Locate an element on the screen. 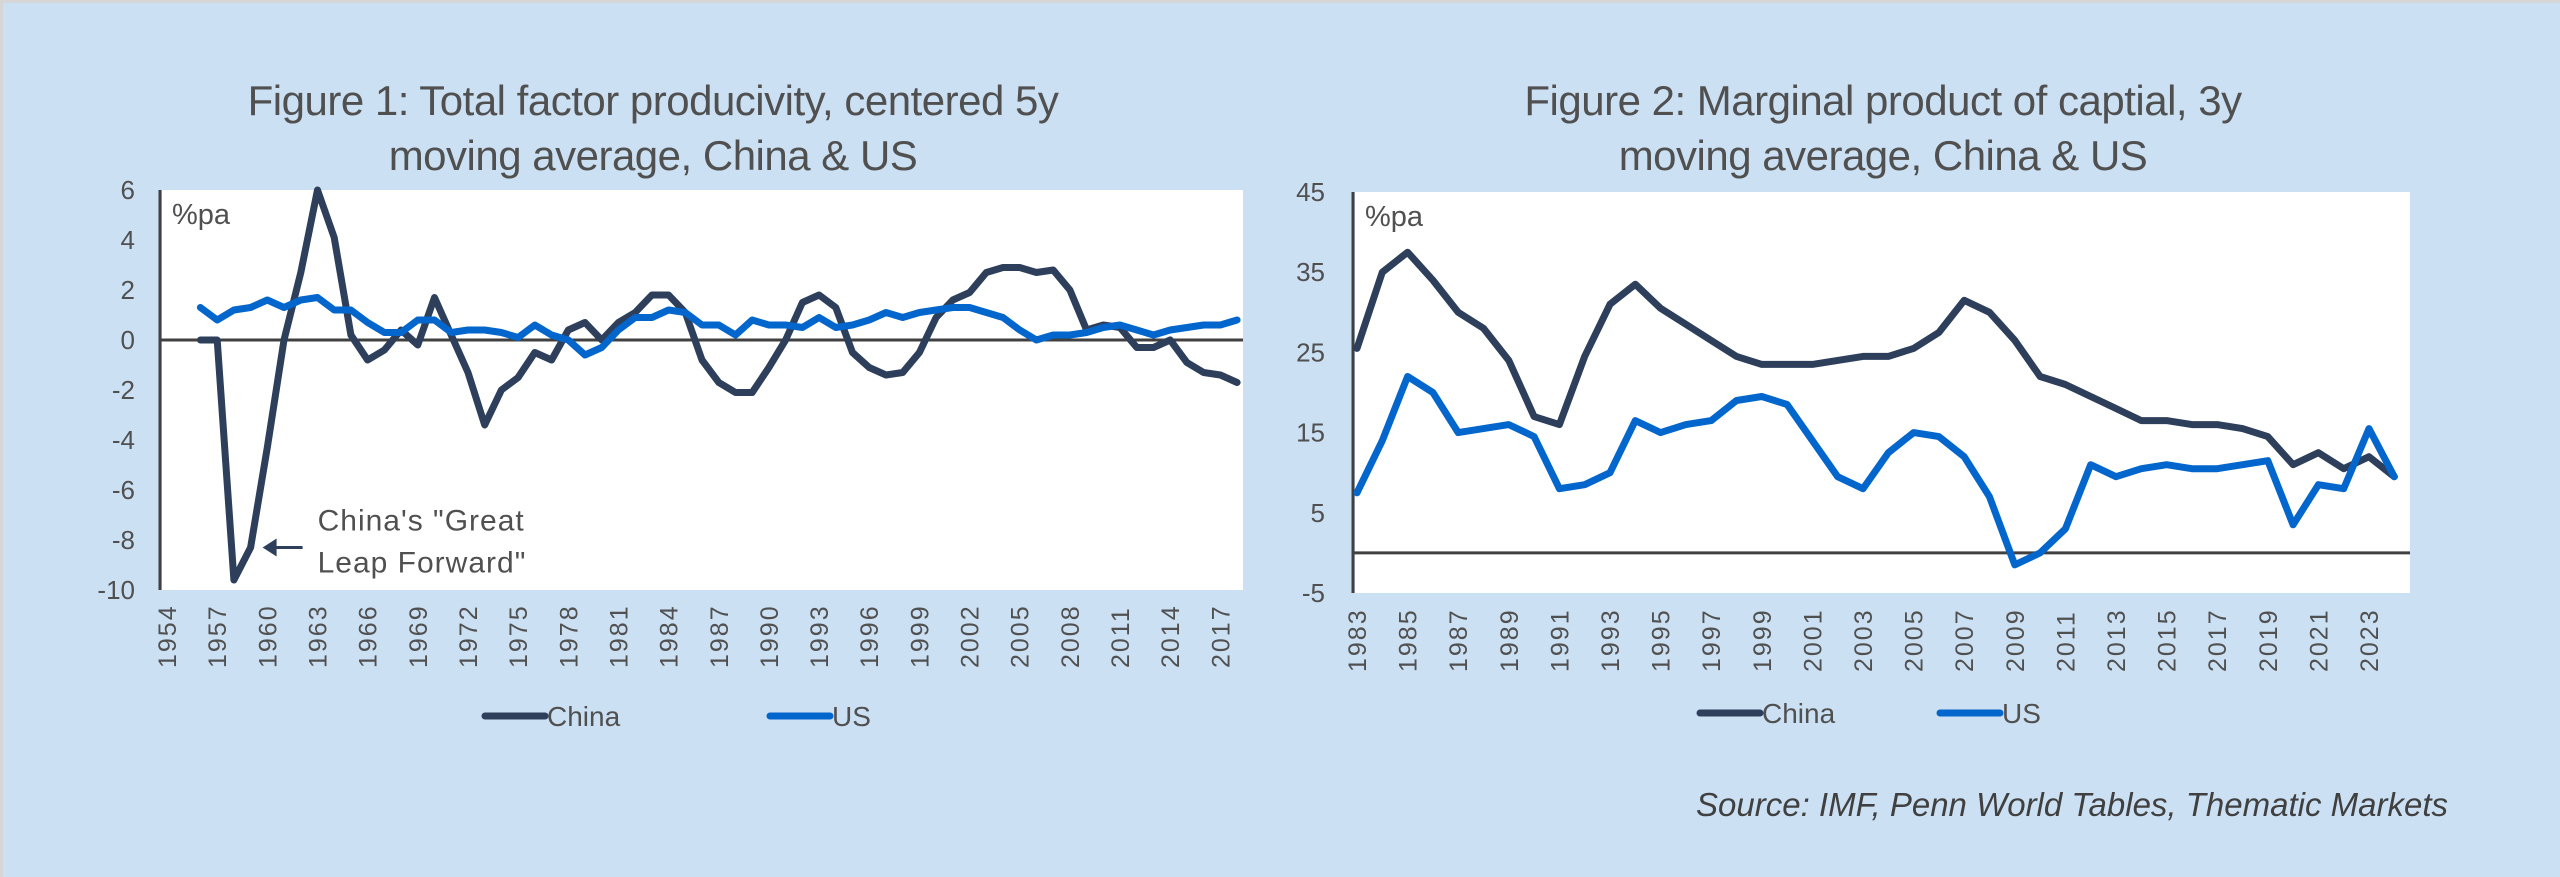 The image size is (2560, 877). x-tick-label: 1989 is located at coordinates (1510, 640).